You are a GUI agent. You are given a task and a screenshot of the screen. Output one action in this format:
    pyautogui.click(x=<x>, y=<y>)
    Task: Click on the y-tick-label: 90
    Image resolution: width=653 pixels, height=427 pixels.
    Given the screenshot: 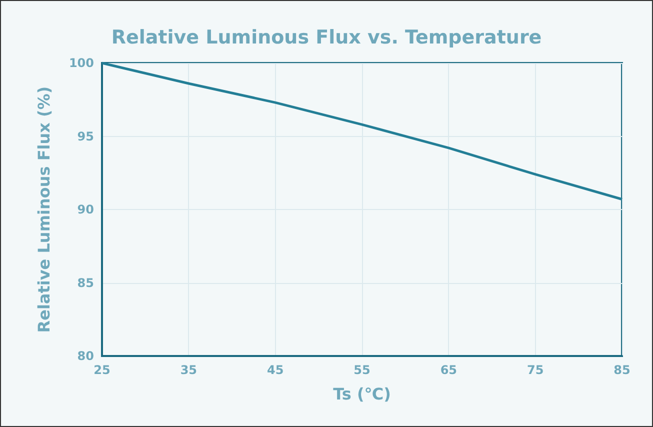 What is the action you would take?
    pyautogui.click(x=85, y=209)
    